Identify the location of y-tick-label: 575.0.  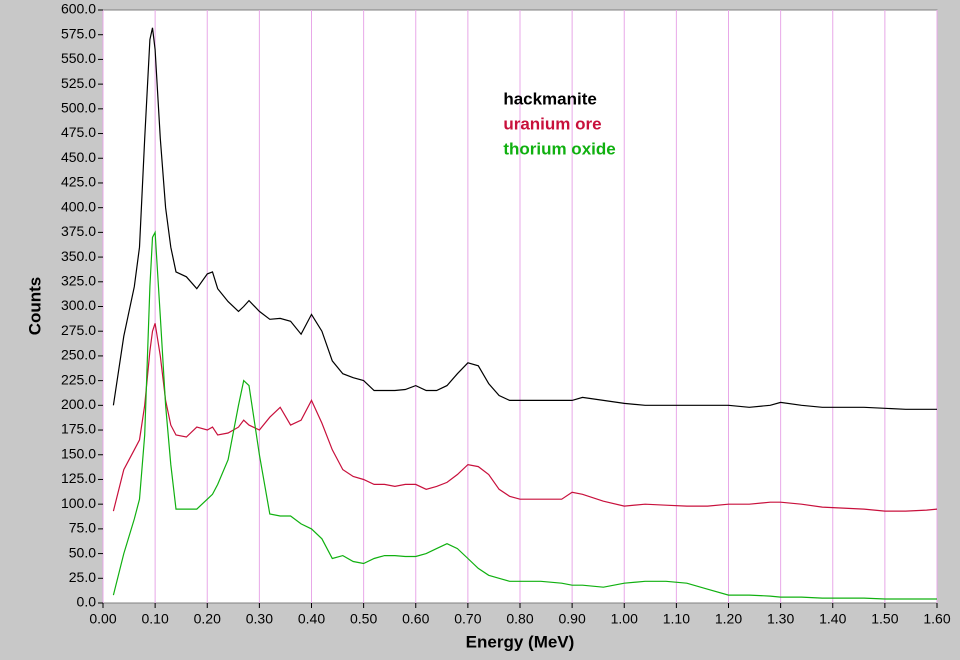
(78, 33).